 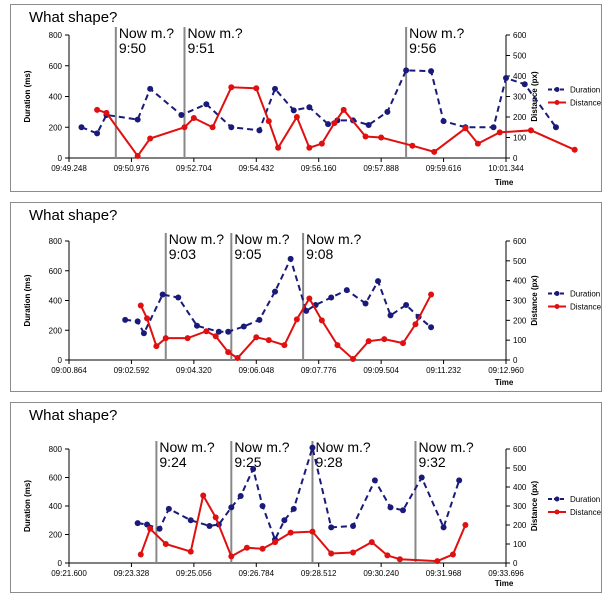 I want to click on series-line-distance, so click(x=285, y=327).